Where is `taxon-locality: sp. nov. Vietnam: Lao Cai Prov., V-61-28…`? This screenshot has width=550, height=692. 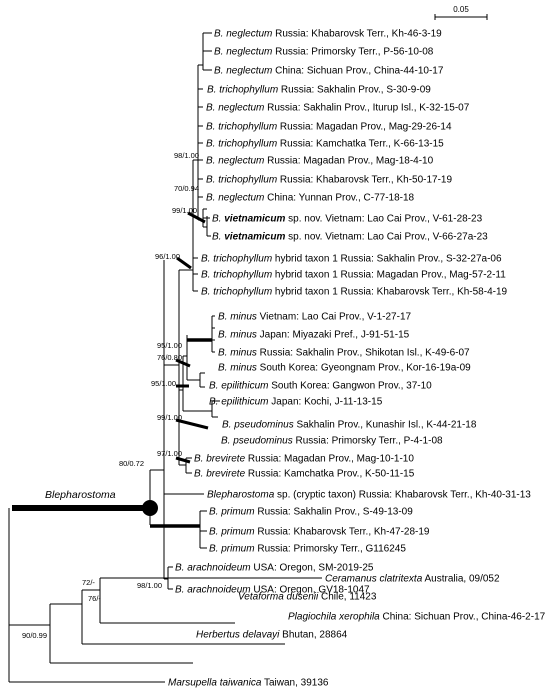 taxon-locality: sp. nov. Vietnam: Lao Cai Prov., V-61-28… is located at coordinates (383, 219).